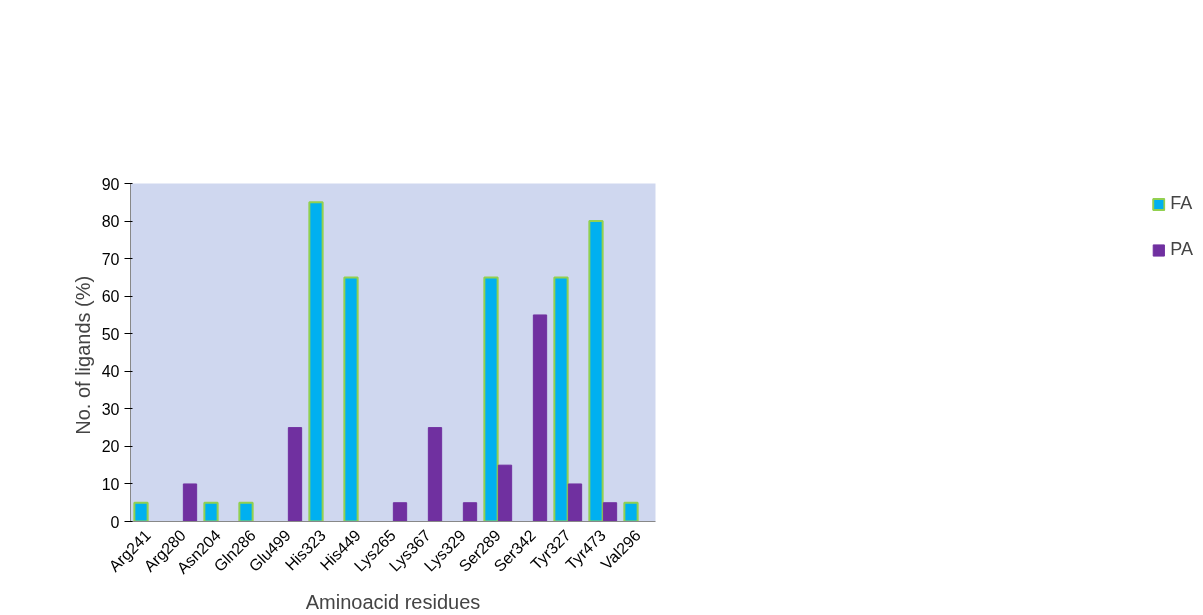  I want to click on y-tick-label: 70, so click(110, 259).